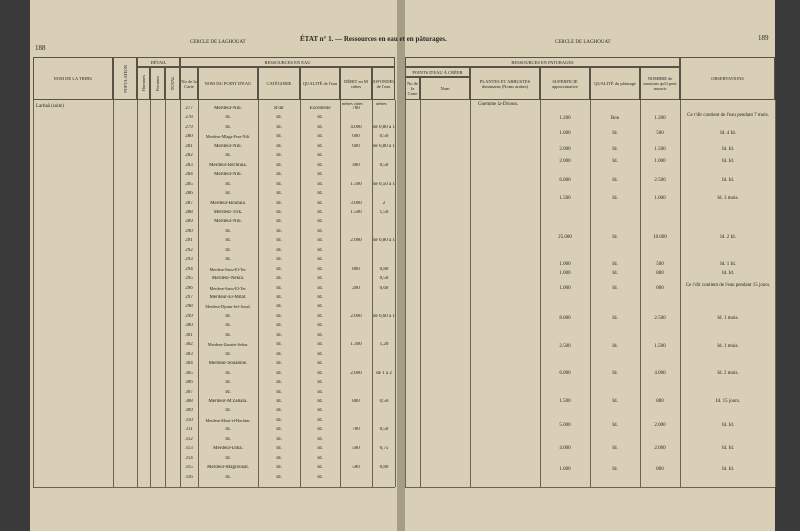  Describe the element at coordinates (189, 250) in the screenshot. I see `cell: 292` at that location.